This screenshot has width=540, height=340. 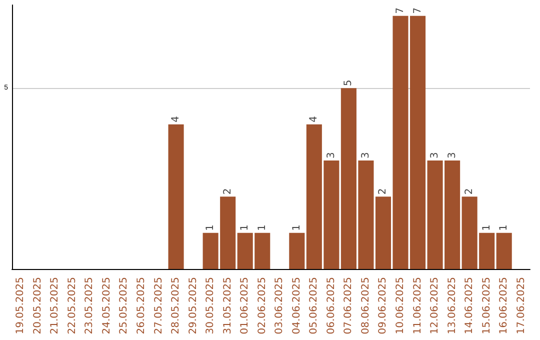 I want to click on x-tick-label: 19.05.2025, so click(x=20, y=305).